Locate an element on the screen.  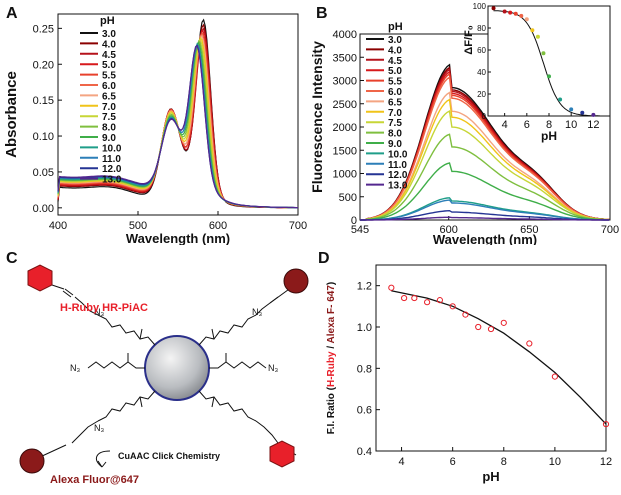
y-axis-label-part: F.I. Ratio ( is located at coordinates (331, 410).